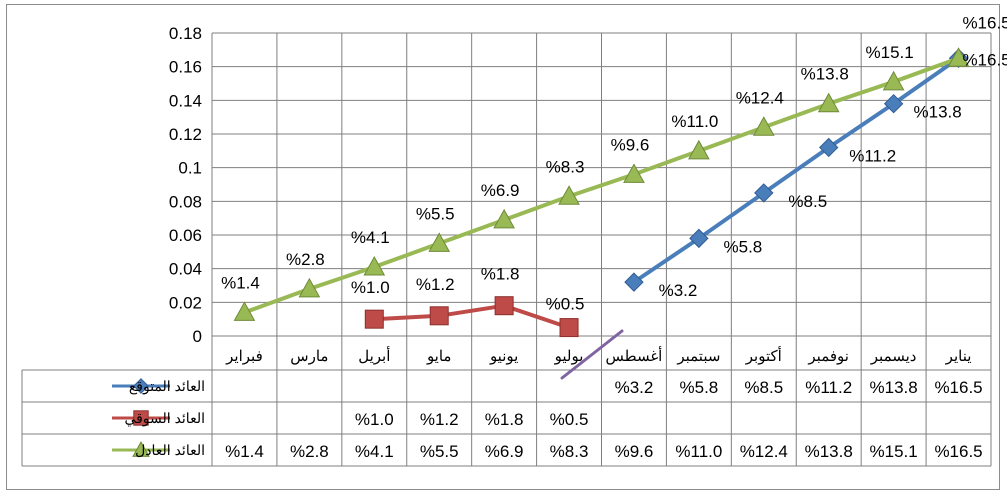 Image resolution: width=1007 pixels, height=500 pixels. I want to click on data-label: %8.3, so click(565, 166).